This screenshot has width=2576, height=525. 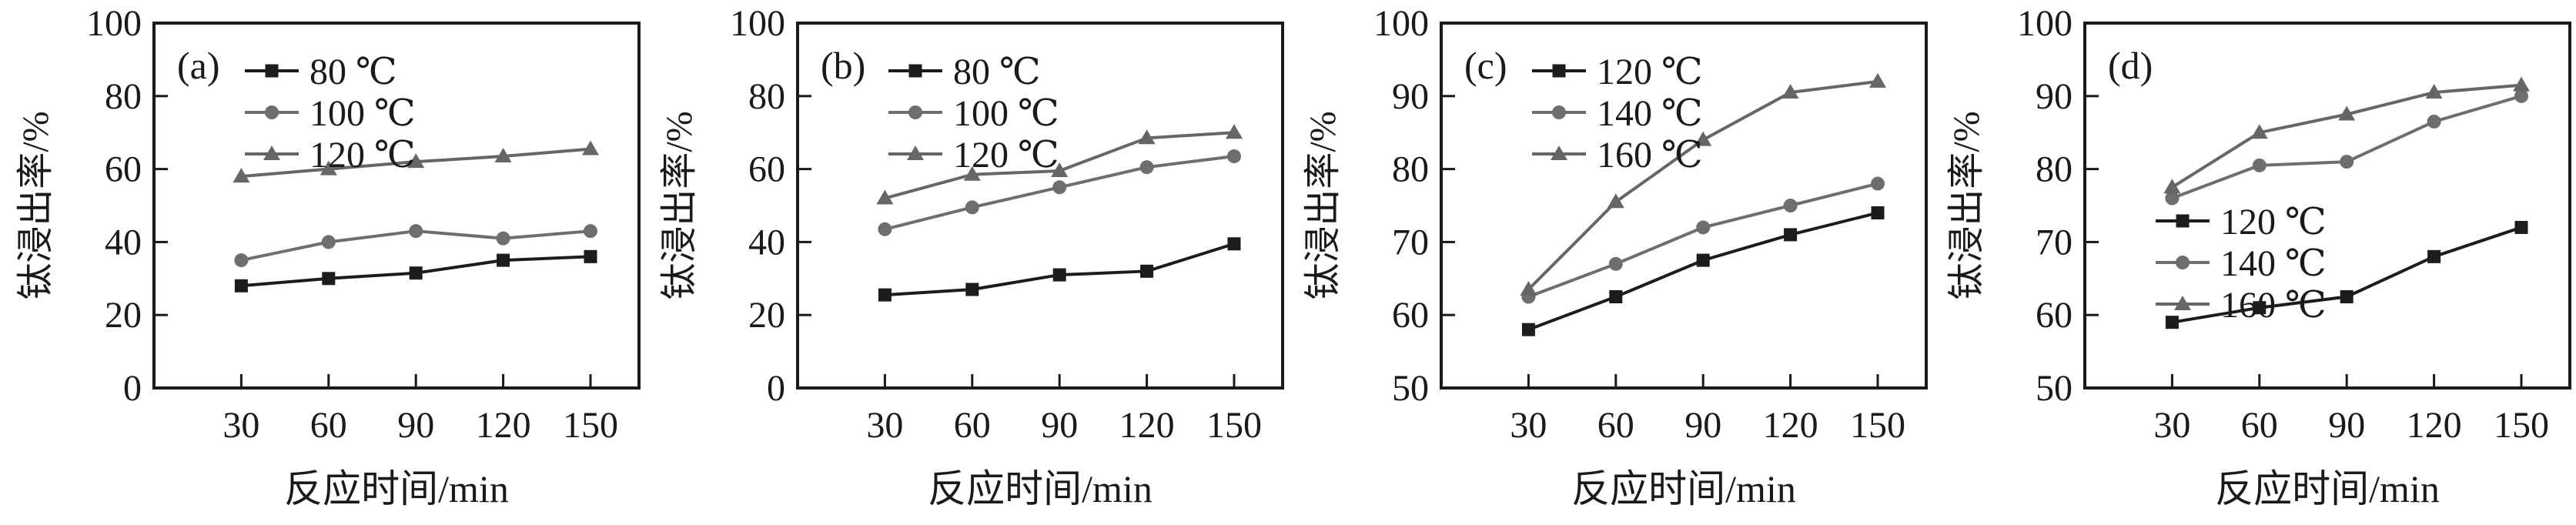 What do you see at coordinates (199, 65) in the screenshot?
I see `panel-label: (a)` at bounding box center [199, 65].